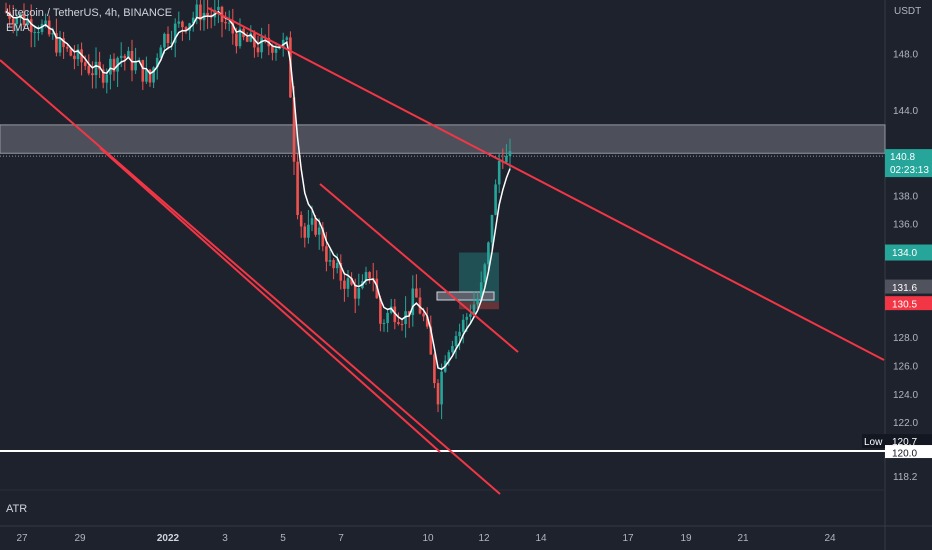  What do you see at coordinates (905, 477) in the screenshot?
I see `price-tick-label: 118.2` at bounding box center [905, 477].